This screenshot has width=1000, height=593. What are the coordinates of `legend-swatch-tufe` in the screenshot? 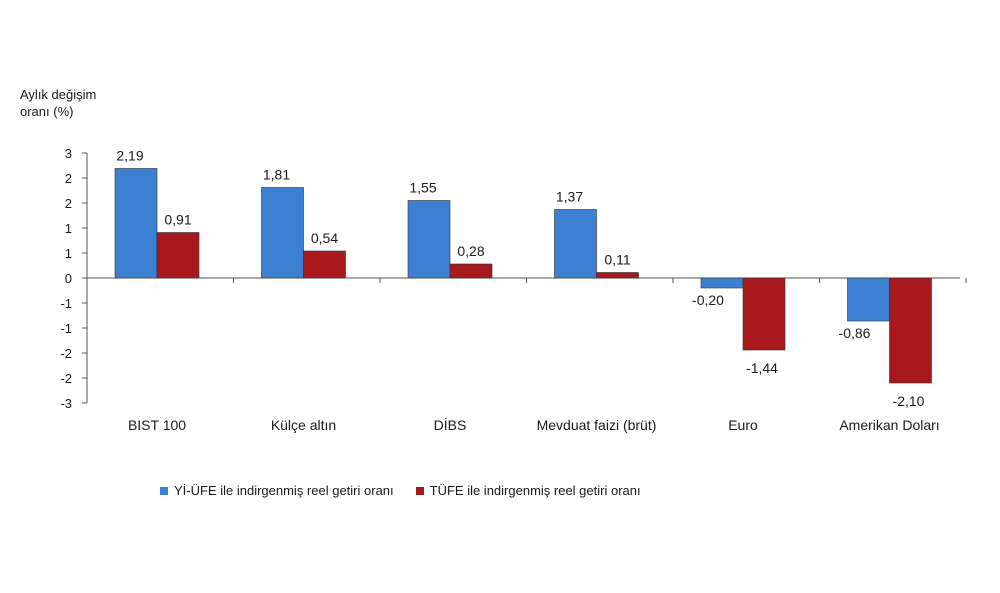 It's located at (419, 490).